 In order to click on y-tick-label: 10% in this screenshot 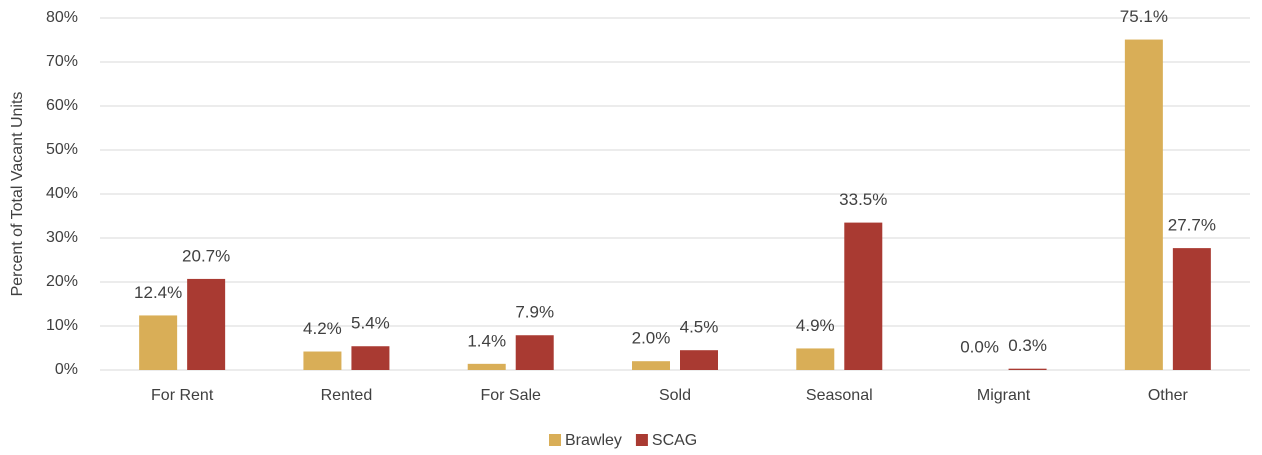, I will do `click(62, 325)`.